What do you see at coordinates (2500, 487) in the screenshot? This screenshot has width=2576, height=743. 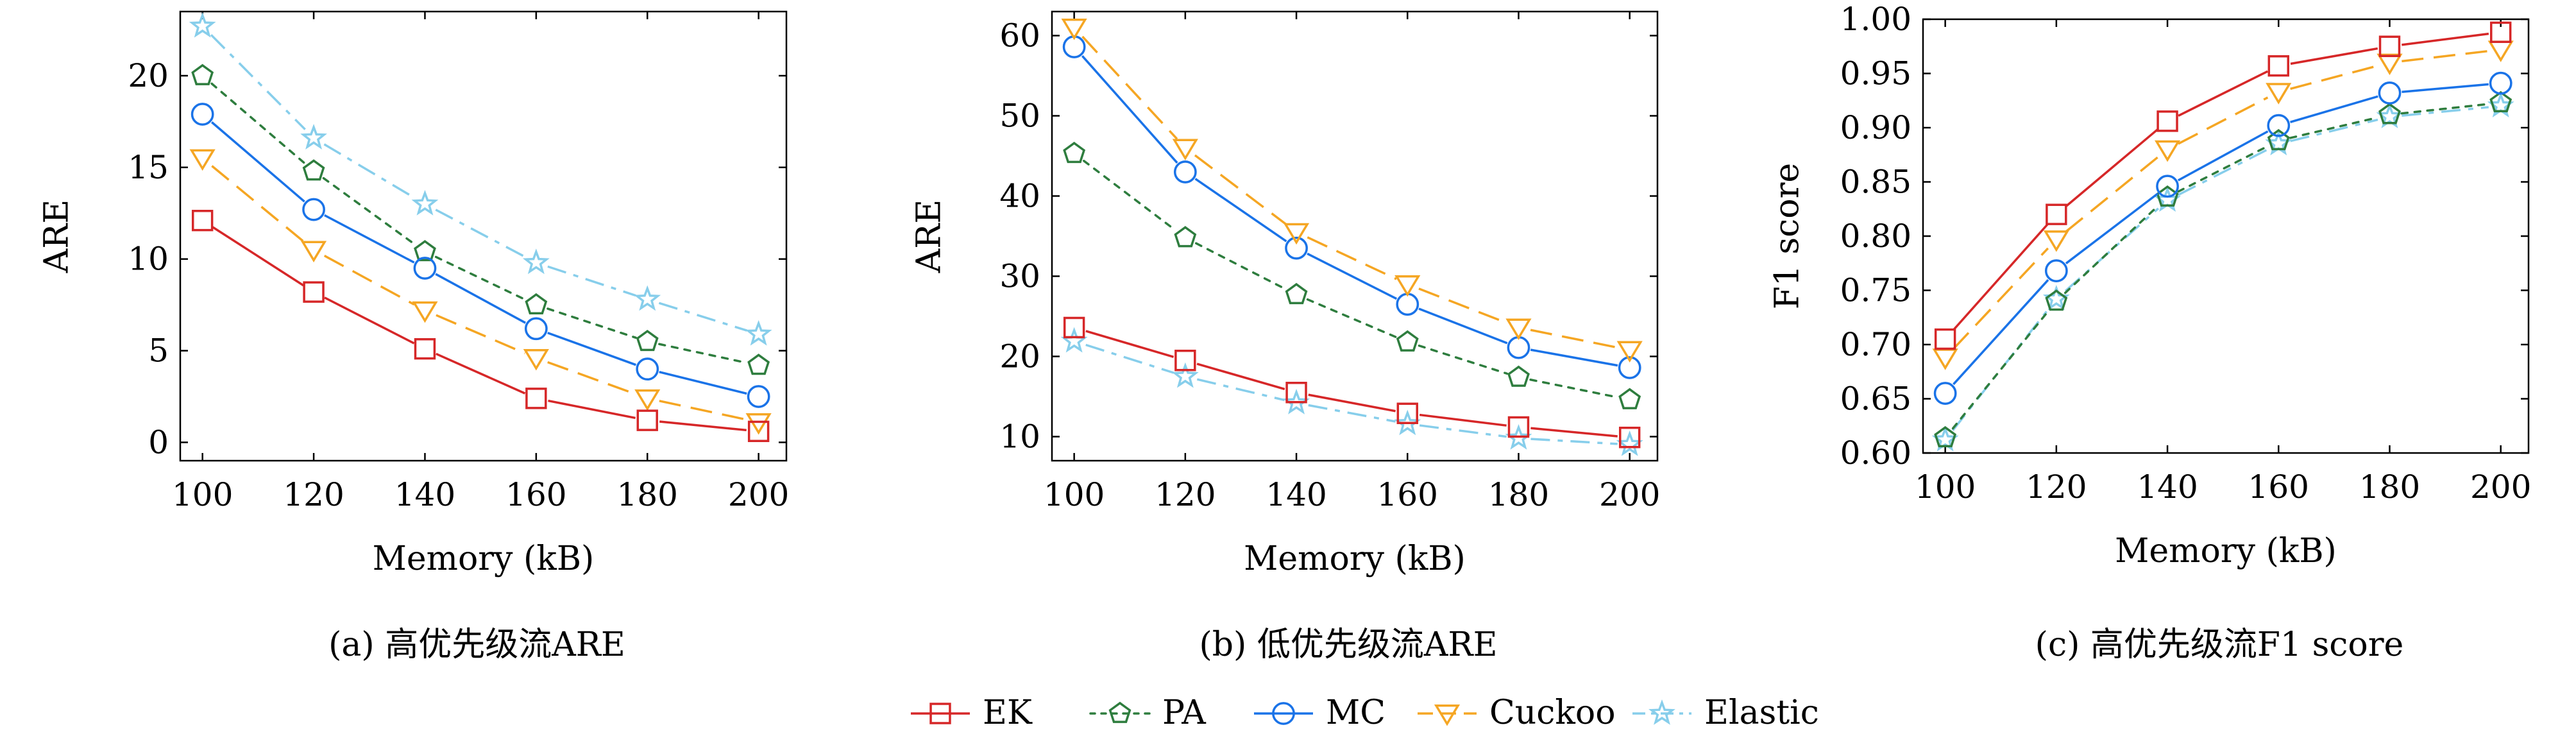 I see `panel-c-x-tick-label: 200` at bounding box center [2500, 487].